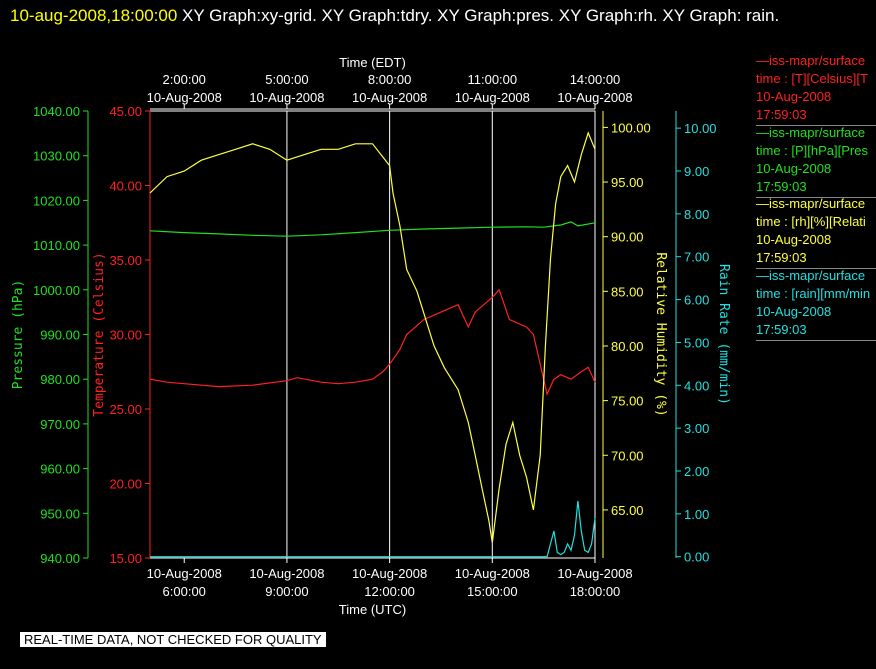 Image resolution: width=876 pixels, height=669 pixels. What do you see at coordinates (56, 156) in the screenshot?
I see `y-tick-label-pres: 1030.00` at bounding box center [56, 156].